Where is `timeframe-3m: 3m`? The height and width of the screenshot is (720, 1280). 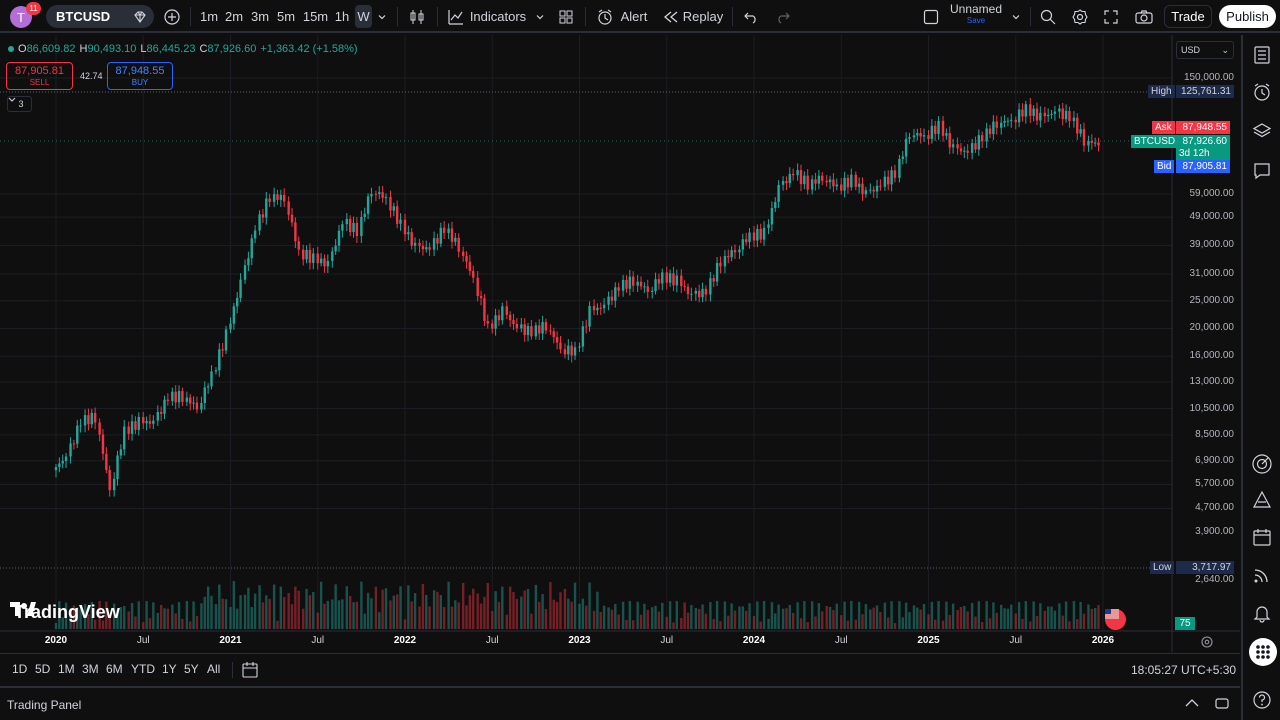
timeframe-3m: 3m is located at coordinates (260, 16).